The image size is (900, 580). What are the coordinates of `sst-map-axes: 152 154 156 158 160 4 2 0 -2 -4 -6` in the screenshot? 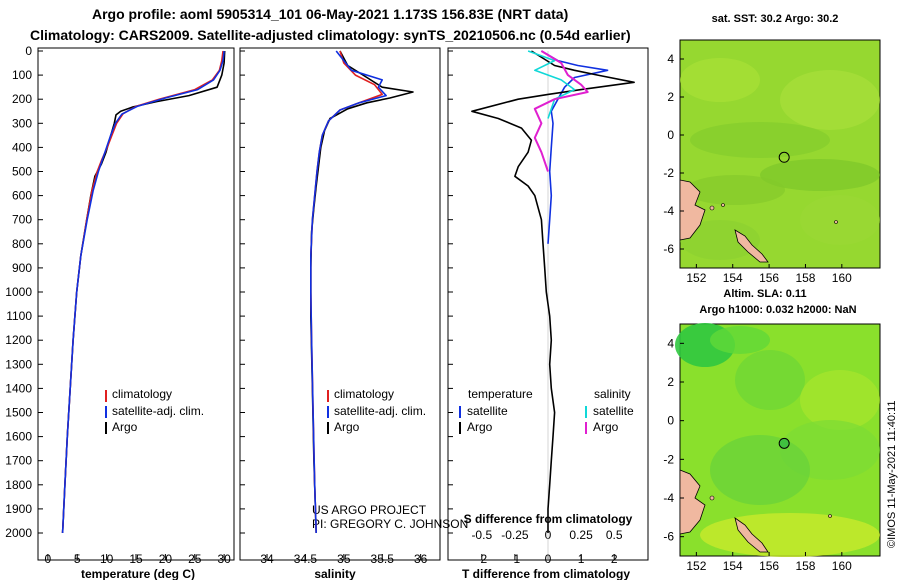 It's located at (757, 168).